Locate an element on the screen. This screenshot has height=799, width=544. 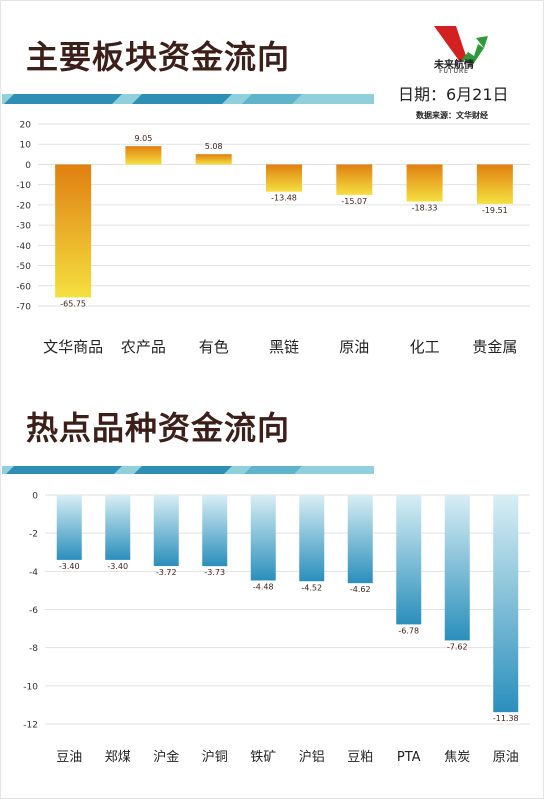
x-category-label: 郑煤 is located at coordinates (118, 757).